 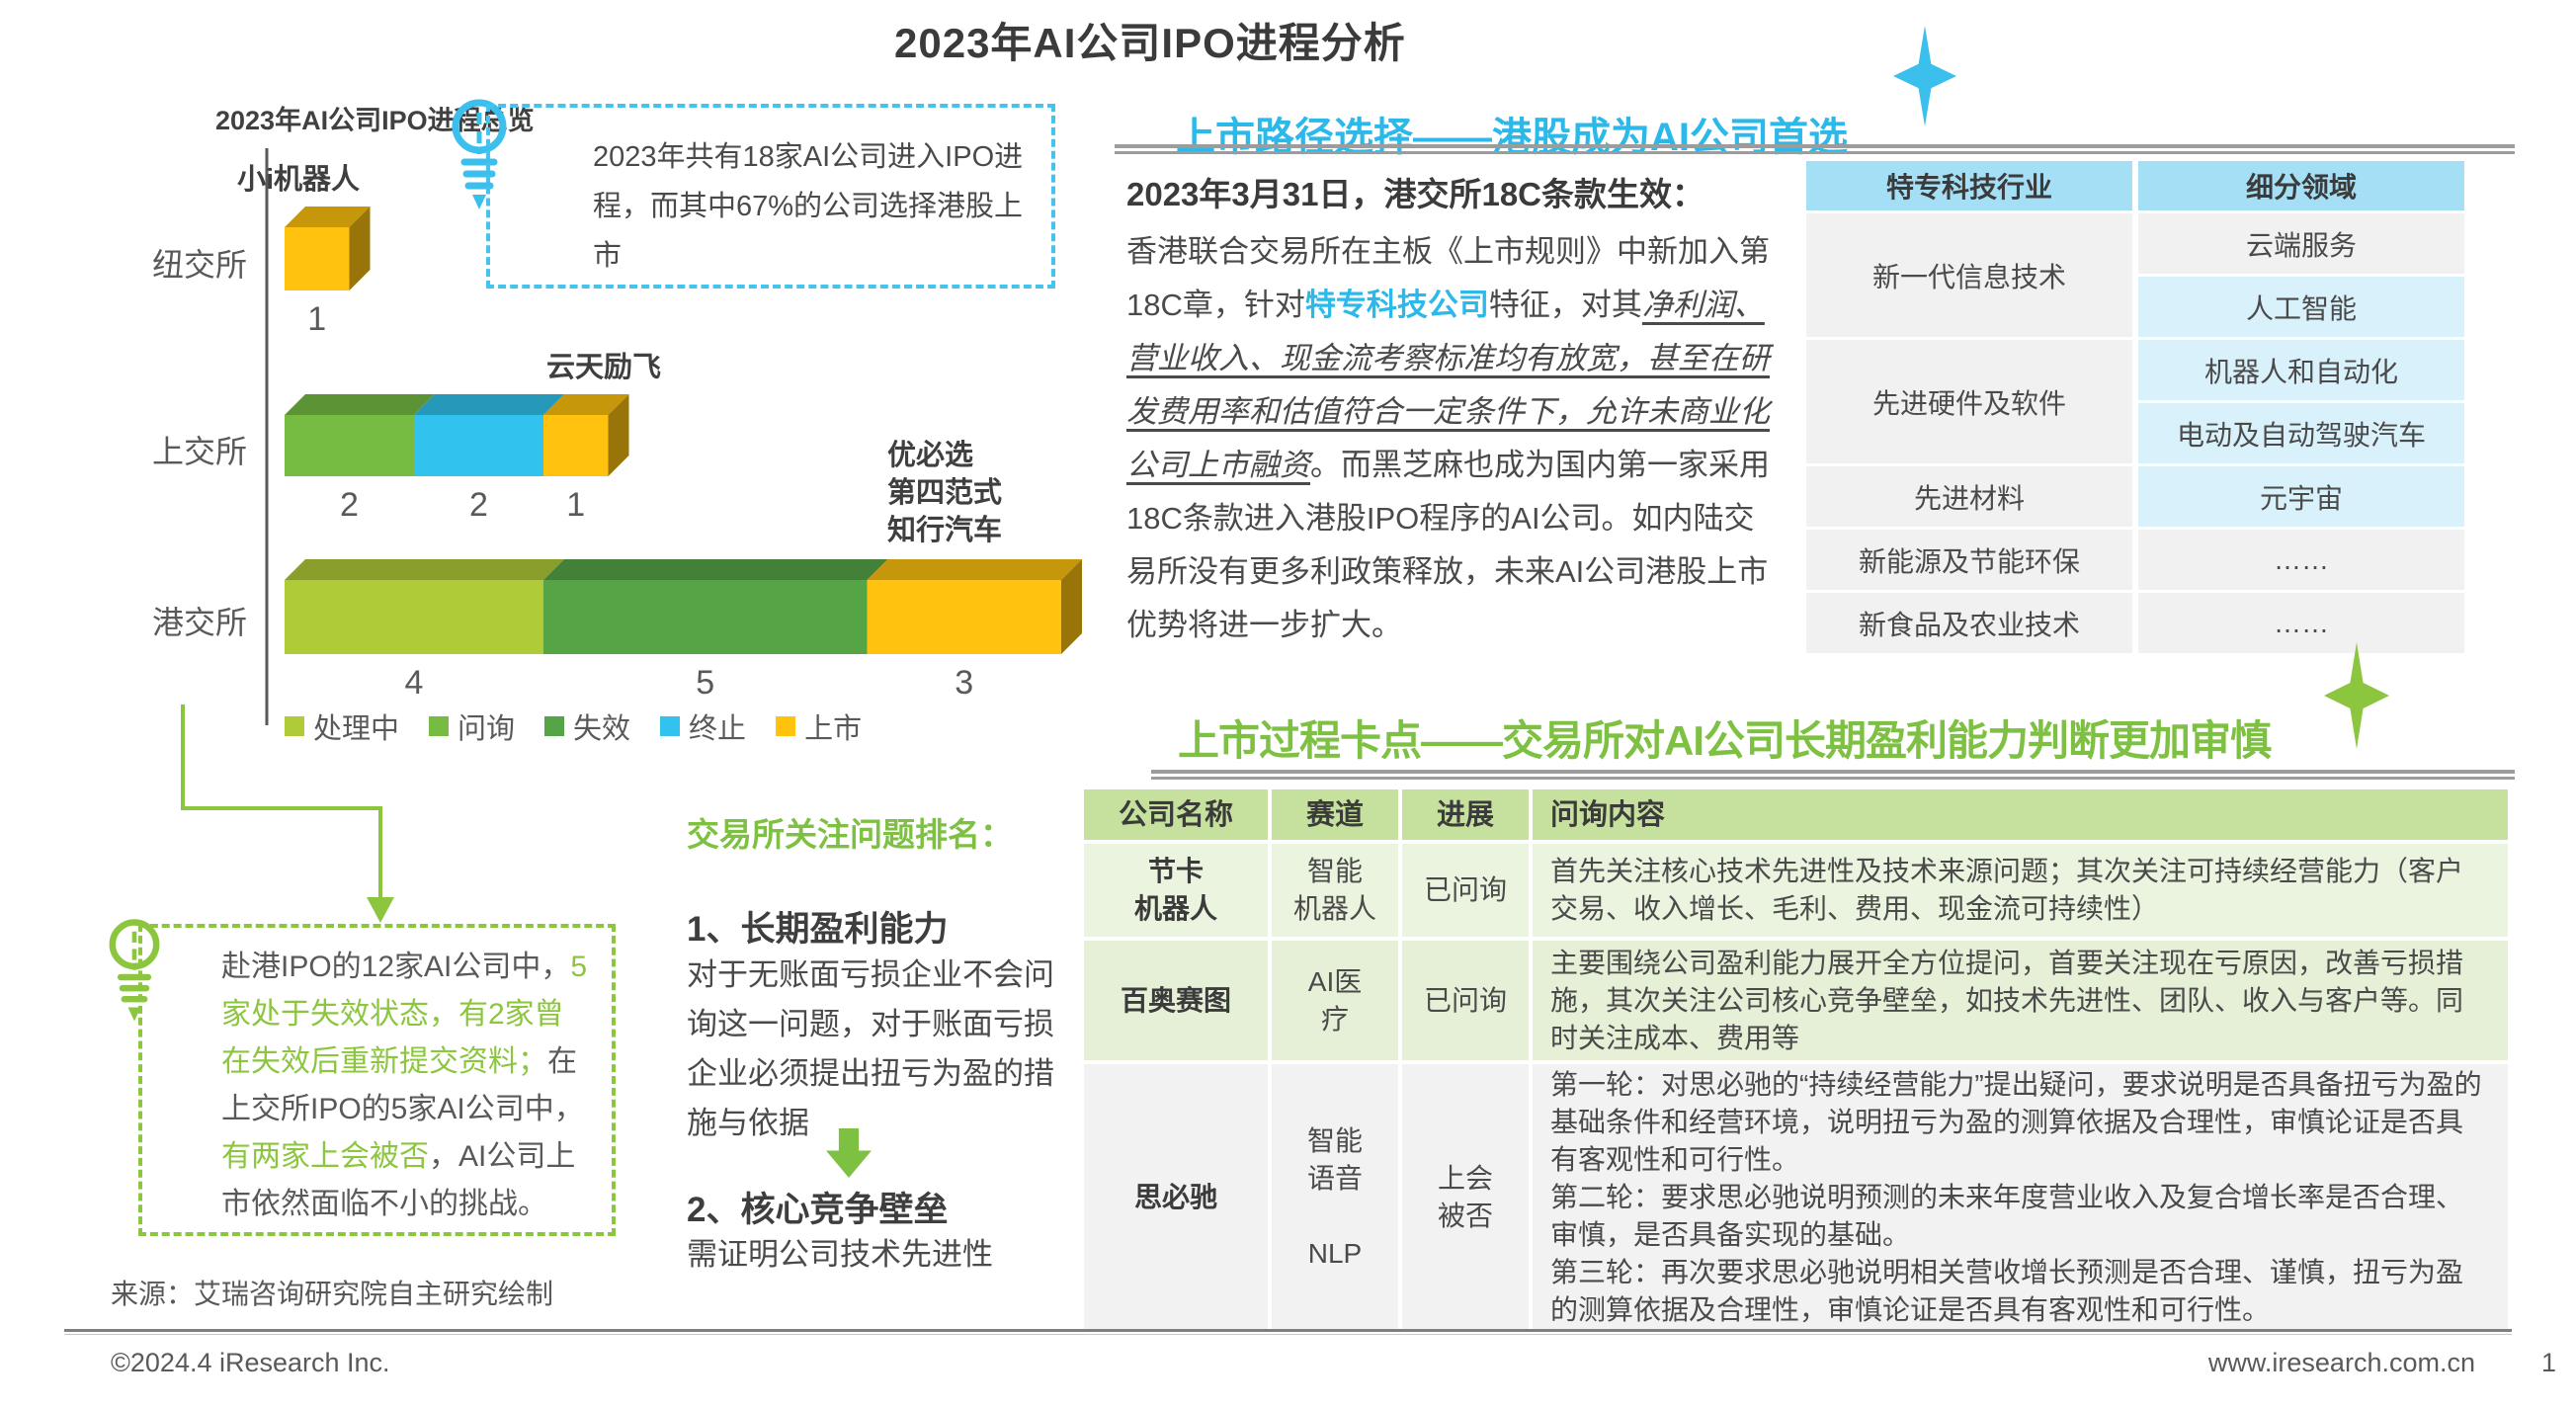 I want to click on ranking-item-1-body: 对于无账面亏损企业不会问询这一问题，对于账面亏损企业必须提出扭亏为盈的措施与依据, so click(x=870, y=1048).